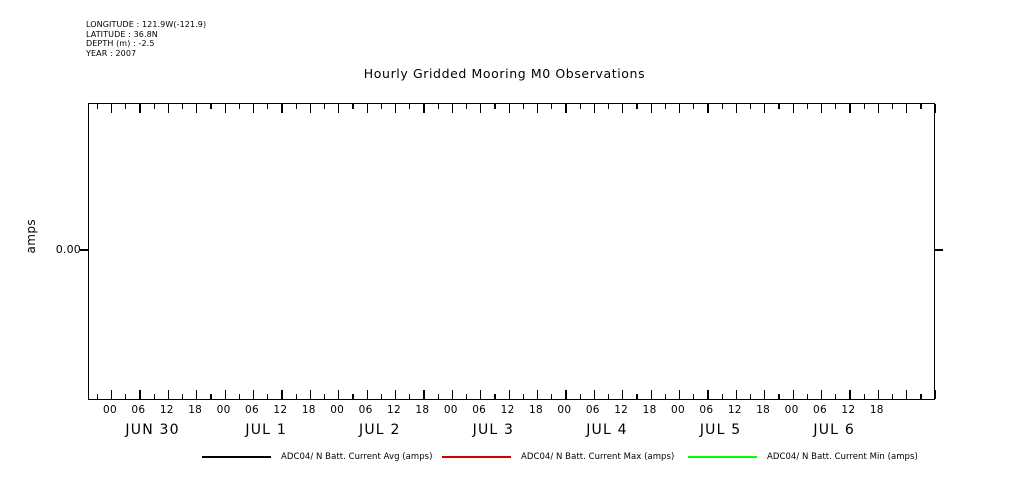 Image resolution: width=1009 pixels, height=504 pixels. Describe the element at coordinates (146, 24) in the screenshot. I see `metadata-longitude: LONGITUDE : 121.9W(-121.9)` at that location.